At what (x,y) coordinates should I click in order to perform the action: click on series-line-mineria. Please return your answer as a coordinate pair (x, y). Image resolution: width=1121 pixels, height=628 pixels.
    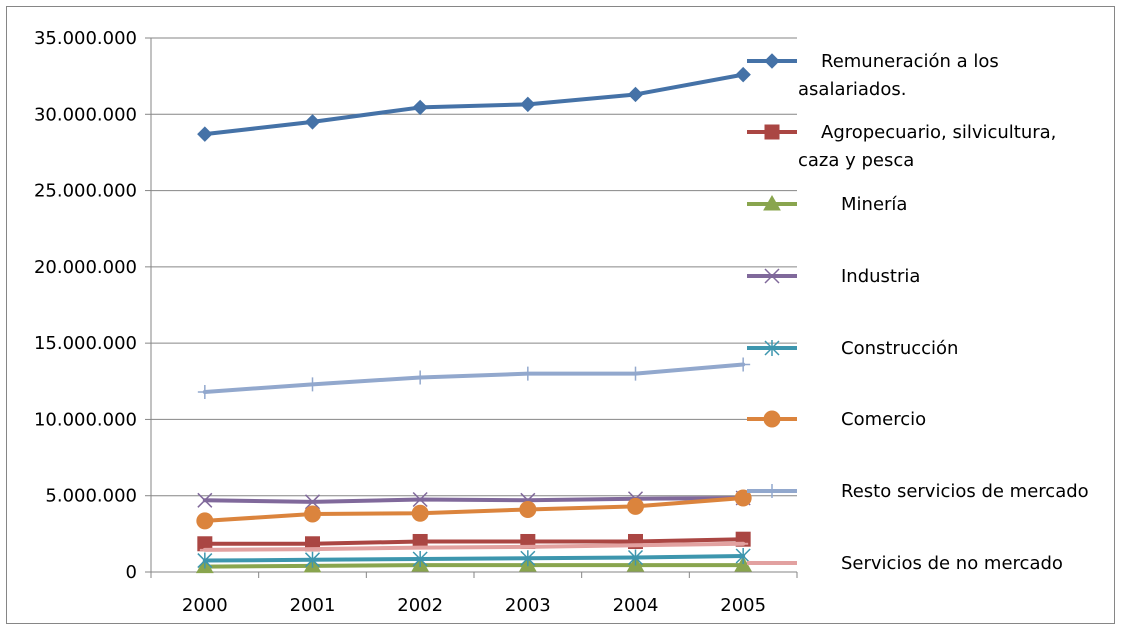
    Looking at the image, I should click on (474, 566).